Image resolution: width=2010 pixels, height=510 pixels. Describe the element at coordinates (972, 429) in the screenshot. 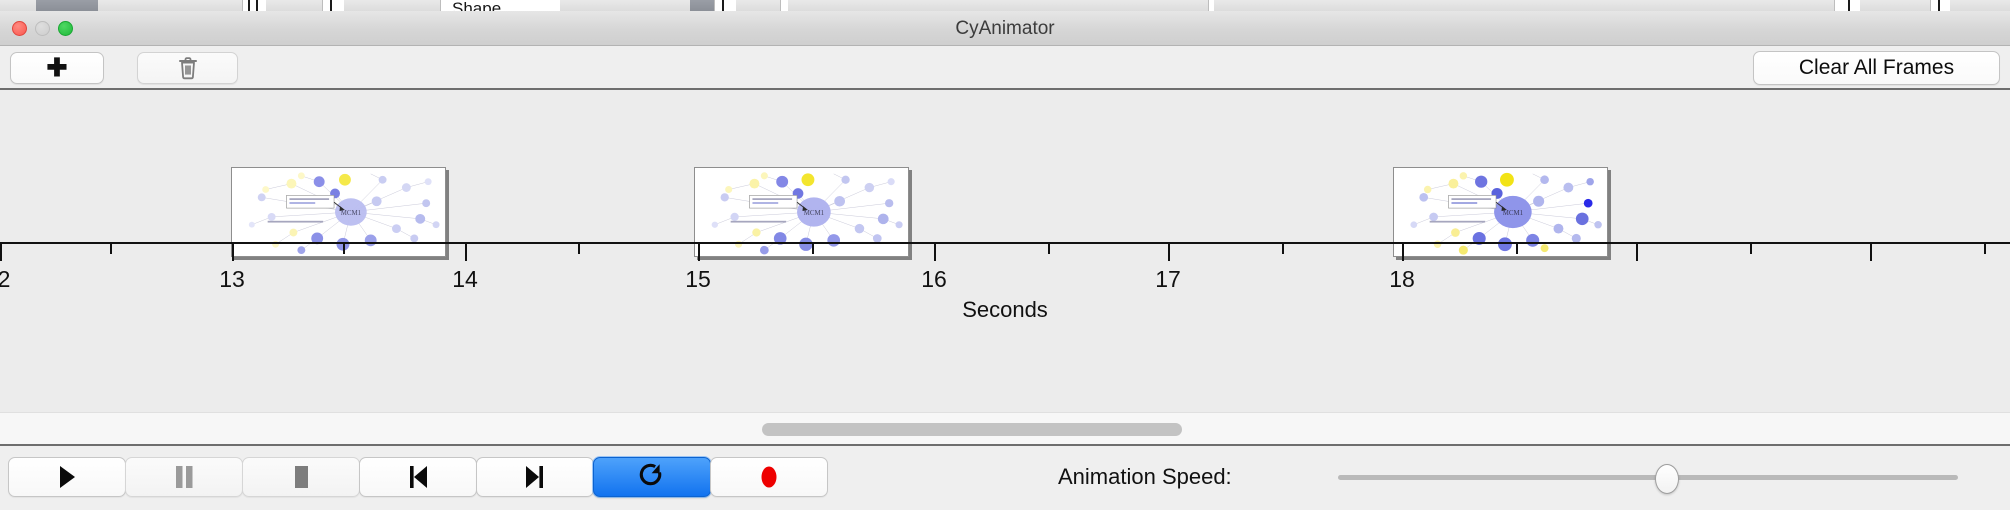

I see `scrollbar-thumb` at that location.